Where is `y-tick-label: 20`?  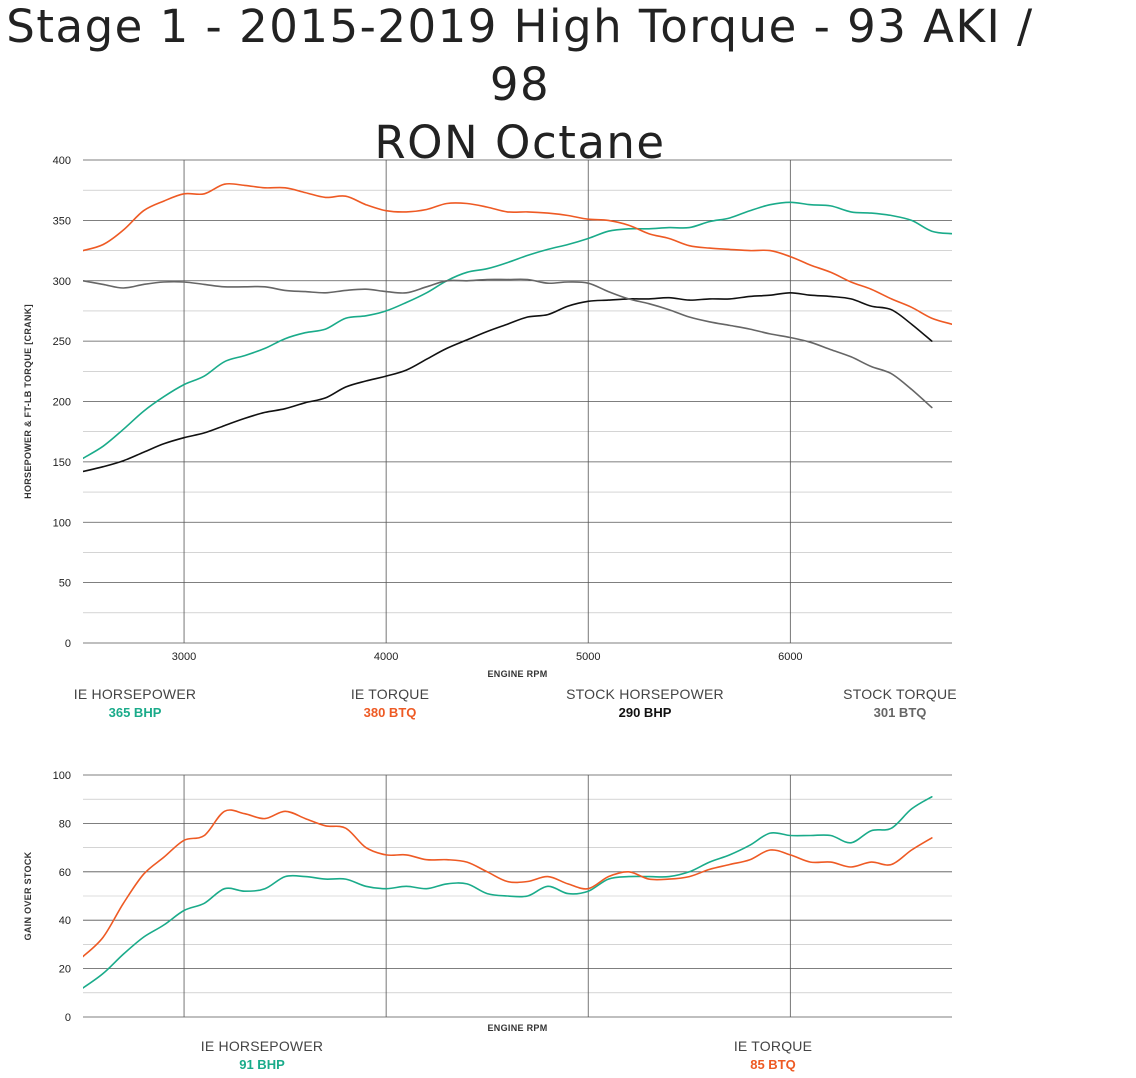 y-tick-label: 20 is located at coordinates (65, 970).